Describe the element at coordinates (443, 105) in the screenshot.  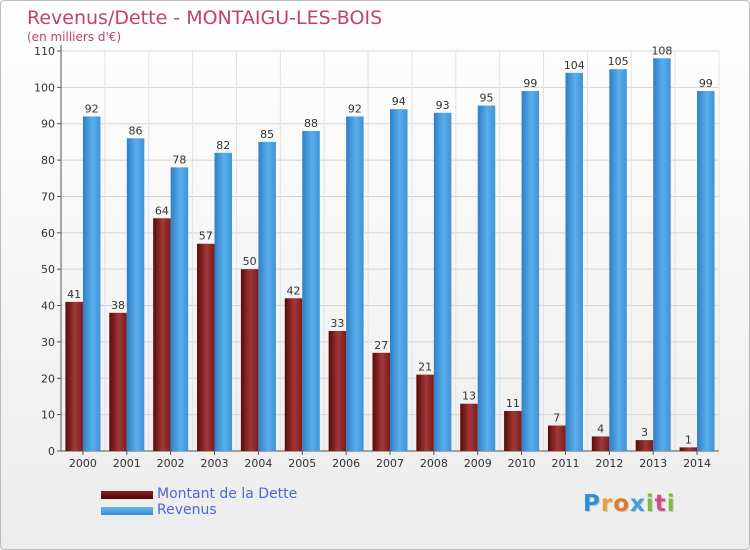
I see `data-label-revenus: 93` at that location.